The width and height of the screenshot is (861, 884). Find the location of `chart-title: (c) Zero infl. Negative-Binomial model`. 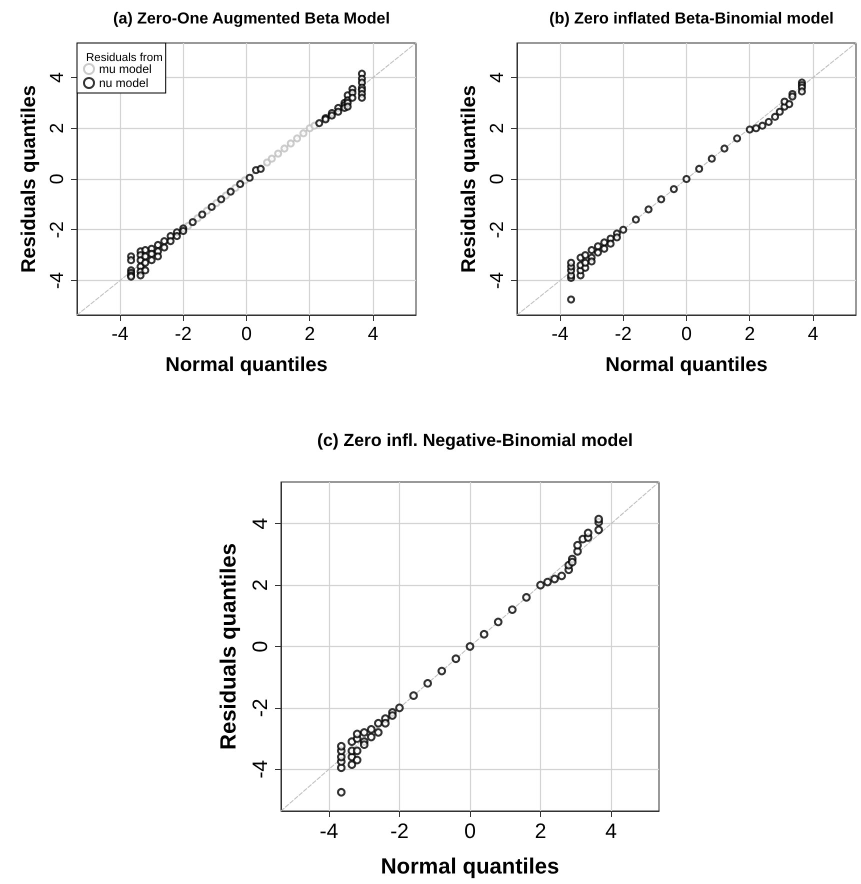

chart-title: (c) Zero infl. Negative-Binomial model is located at coordinates (475, 440).